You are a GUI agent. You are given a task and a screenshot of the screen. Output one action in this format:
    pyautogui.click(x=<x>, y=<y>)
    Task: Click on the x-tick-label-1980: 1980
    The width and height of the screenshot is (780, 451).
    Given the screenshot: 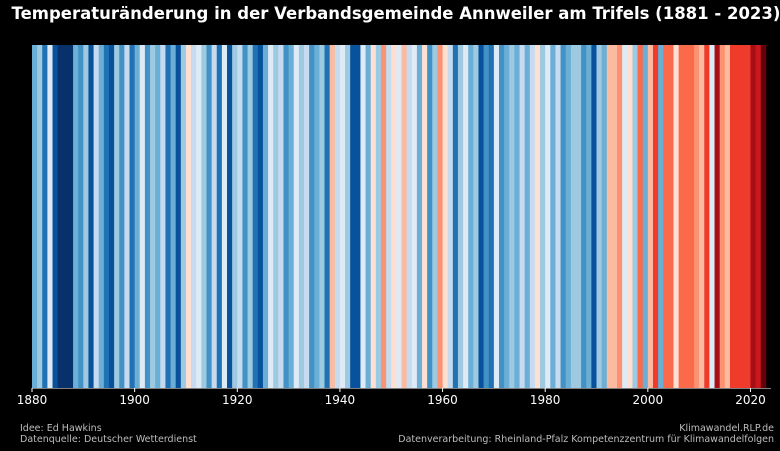 What is the action you would take?
    pyautogui.click(x=545, y=400)
    